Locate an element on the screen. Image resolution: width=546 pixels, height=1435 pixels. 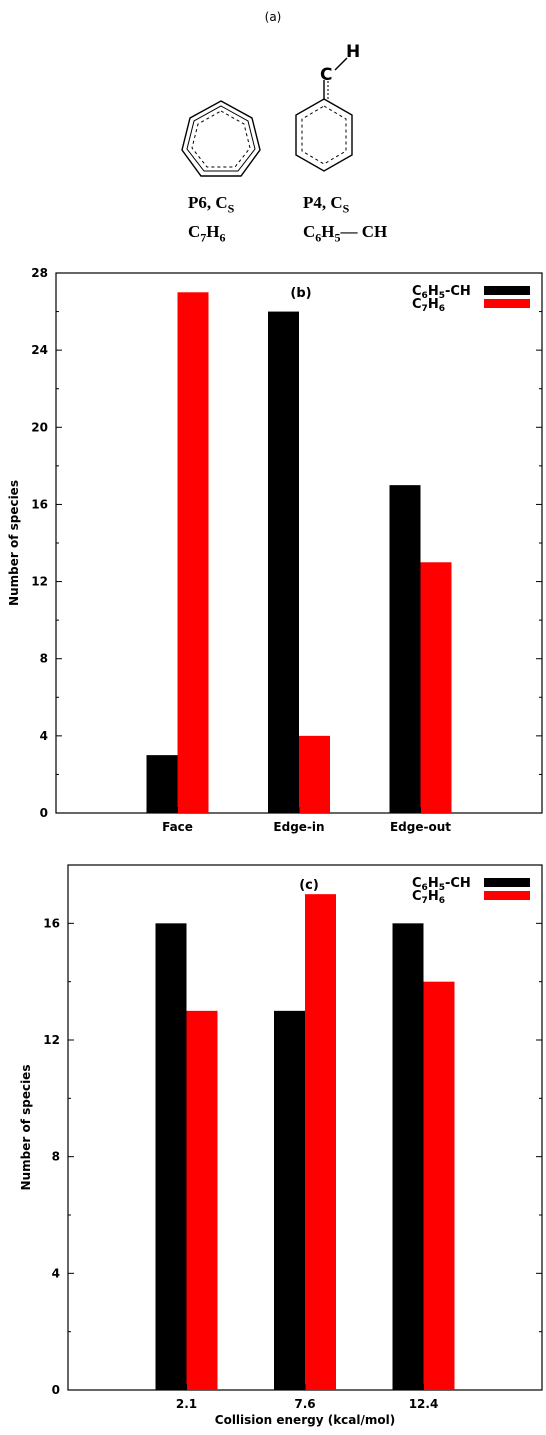
p6-formula-c: C is located at coordinates (194, 231).